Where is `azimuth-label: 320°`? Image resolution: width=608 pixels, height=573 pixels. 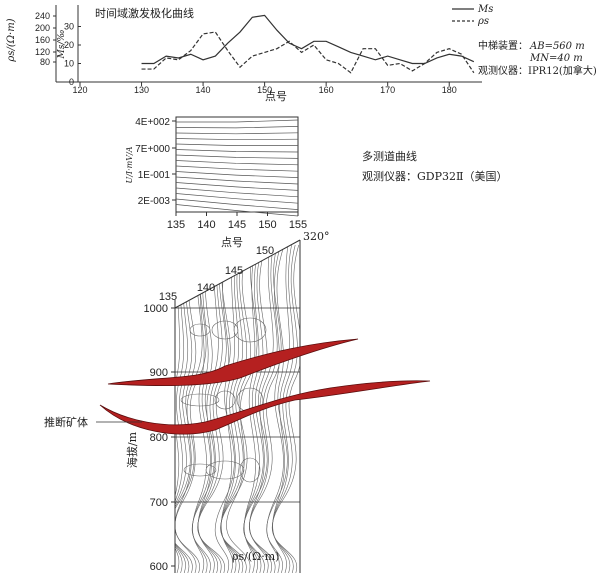
azimuth-label: 320° is located at coordinates (316, 236).